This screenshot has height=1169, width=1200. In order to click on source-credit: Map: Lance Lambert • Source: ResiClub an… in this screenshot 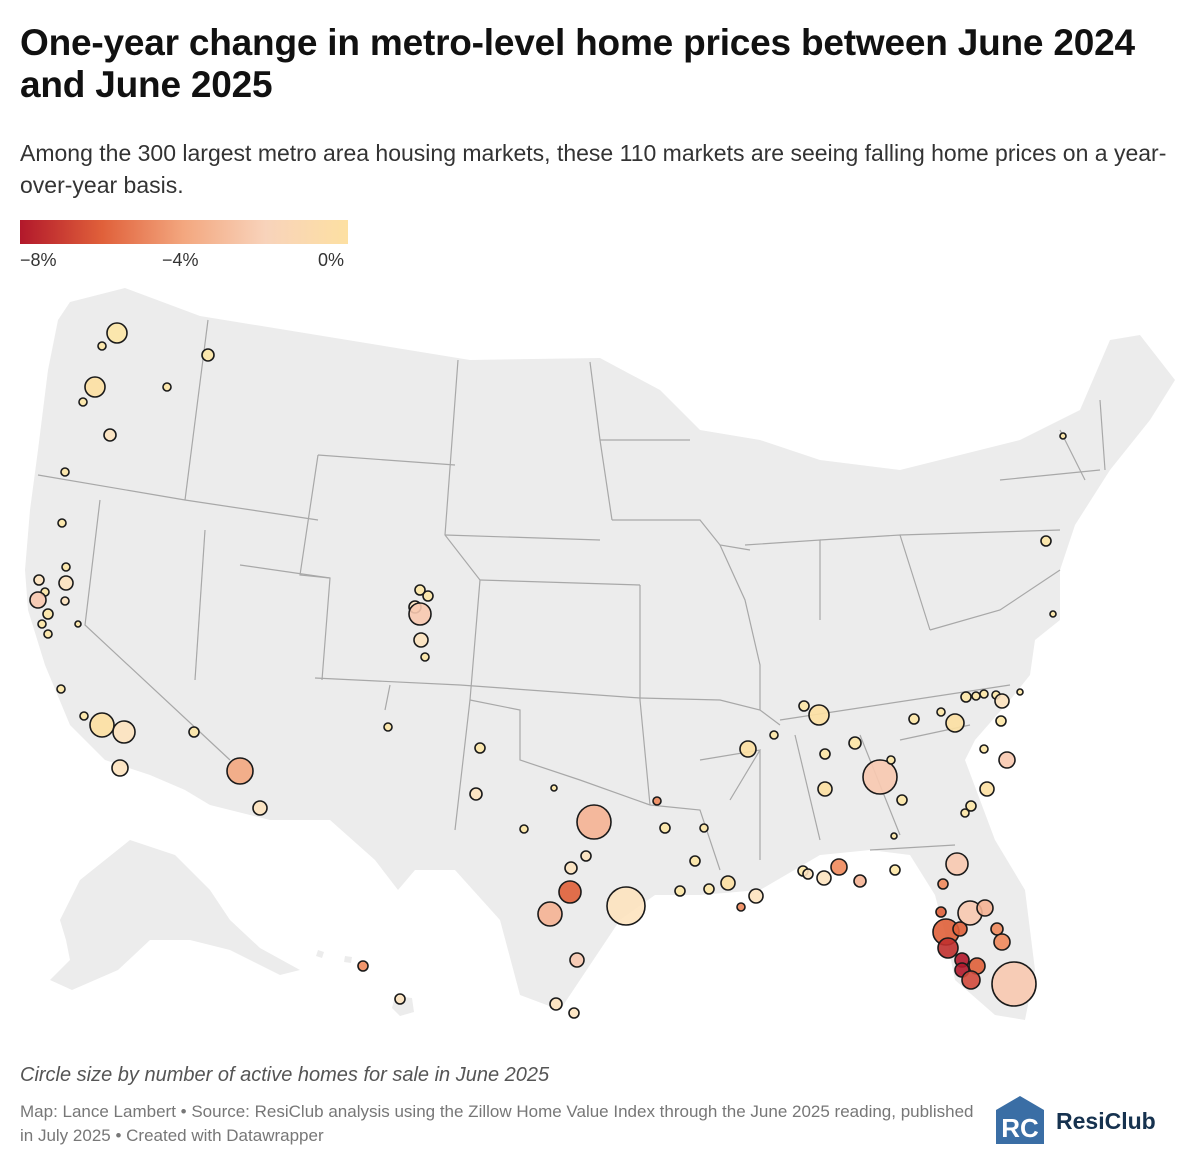, I will do `click(497, 1123)`.